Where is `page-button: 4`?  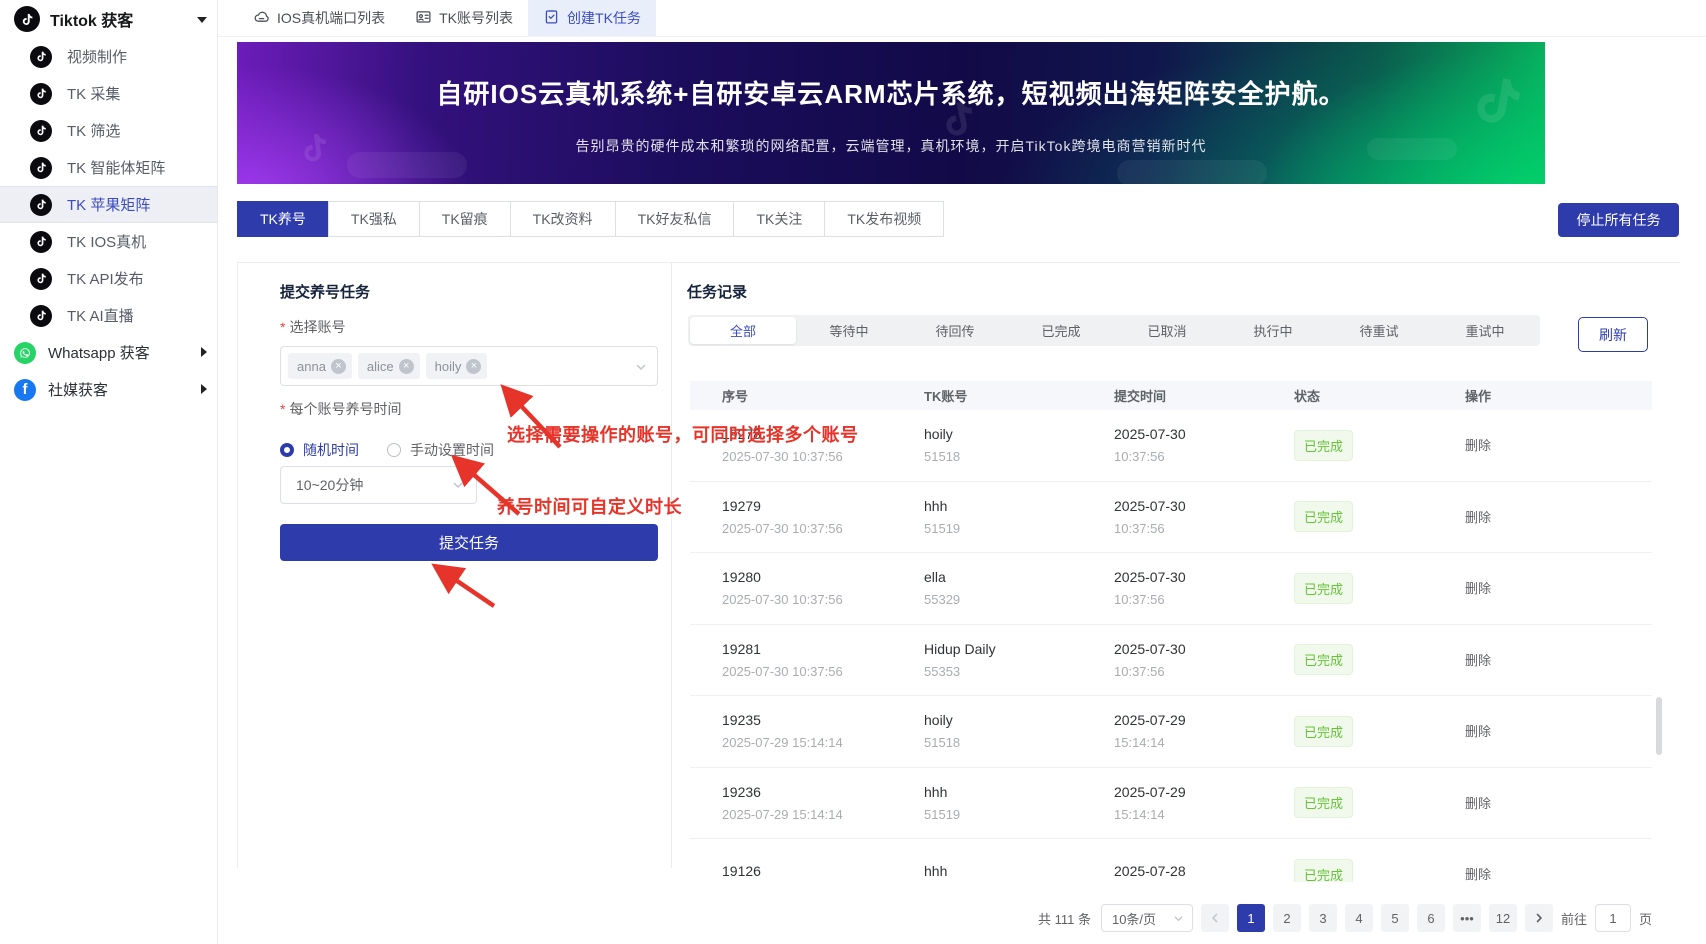 page-button: 4 is located at coordinates (1358, 918).